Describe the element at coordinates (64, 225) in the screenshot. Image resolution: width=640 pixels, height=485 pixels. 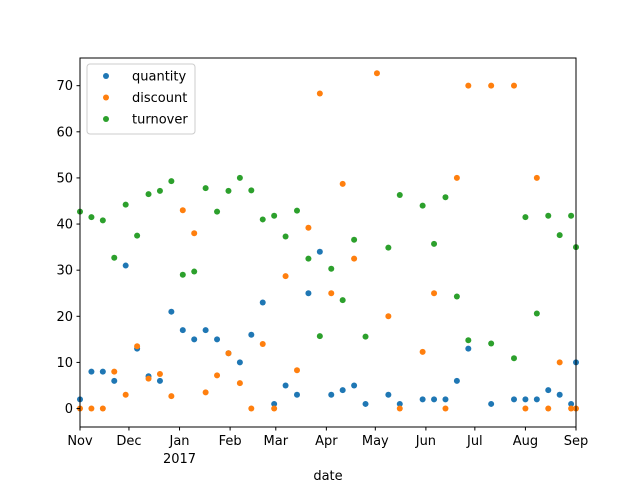
I see `y-tick-label: 40` at that location.